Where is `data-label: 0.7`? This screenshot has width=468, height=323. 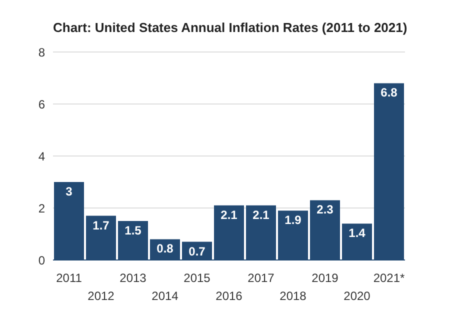
data-label: 0.7 is located at coordinates (197, 251).